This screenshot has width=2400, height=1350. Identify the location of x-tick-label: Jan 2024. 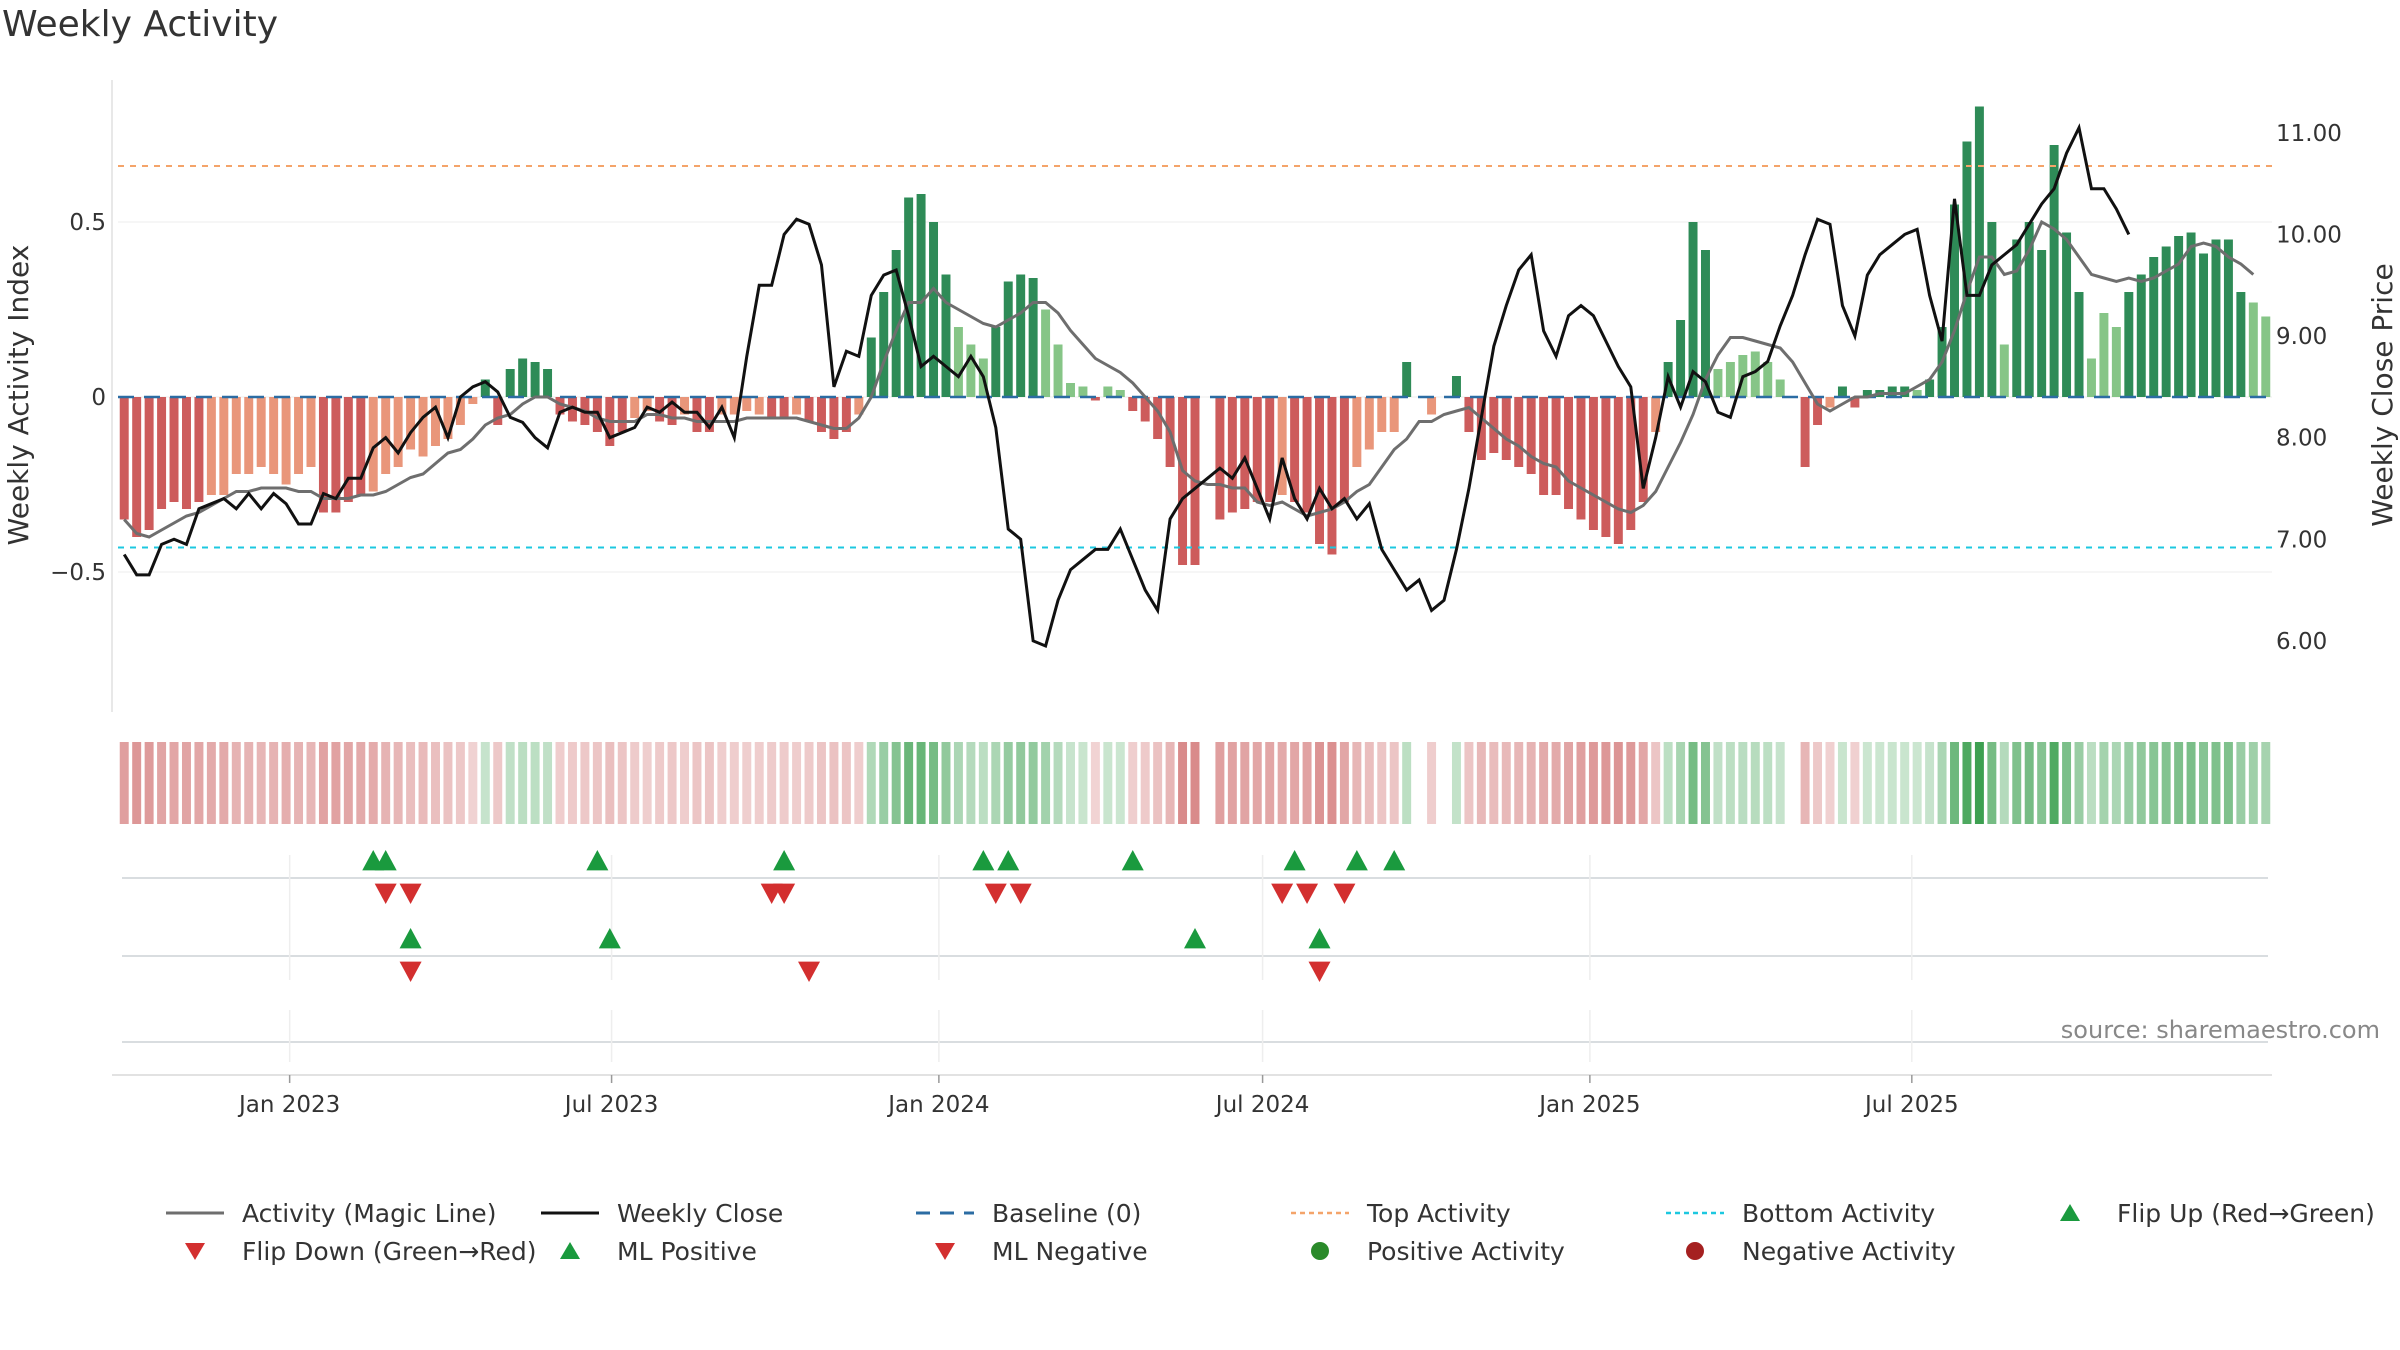
(937, 1105).